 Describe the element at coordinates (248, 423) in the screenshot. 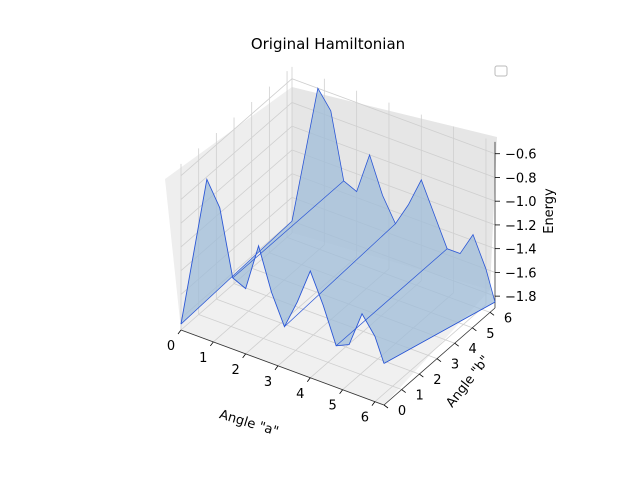

I see `x-axis-label: Angle "a"` at that location.